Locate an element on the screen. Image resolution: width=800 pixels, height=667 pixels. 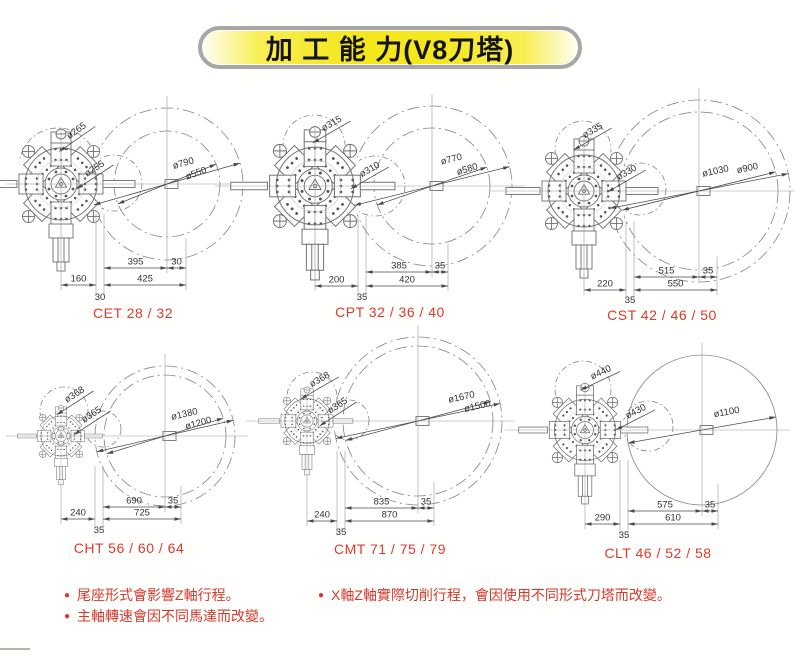
outer-dia-label: ø1670 is located at coordinates (461, 397).